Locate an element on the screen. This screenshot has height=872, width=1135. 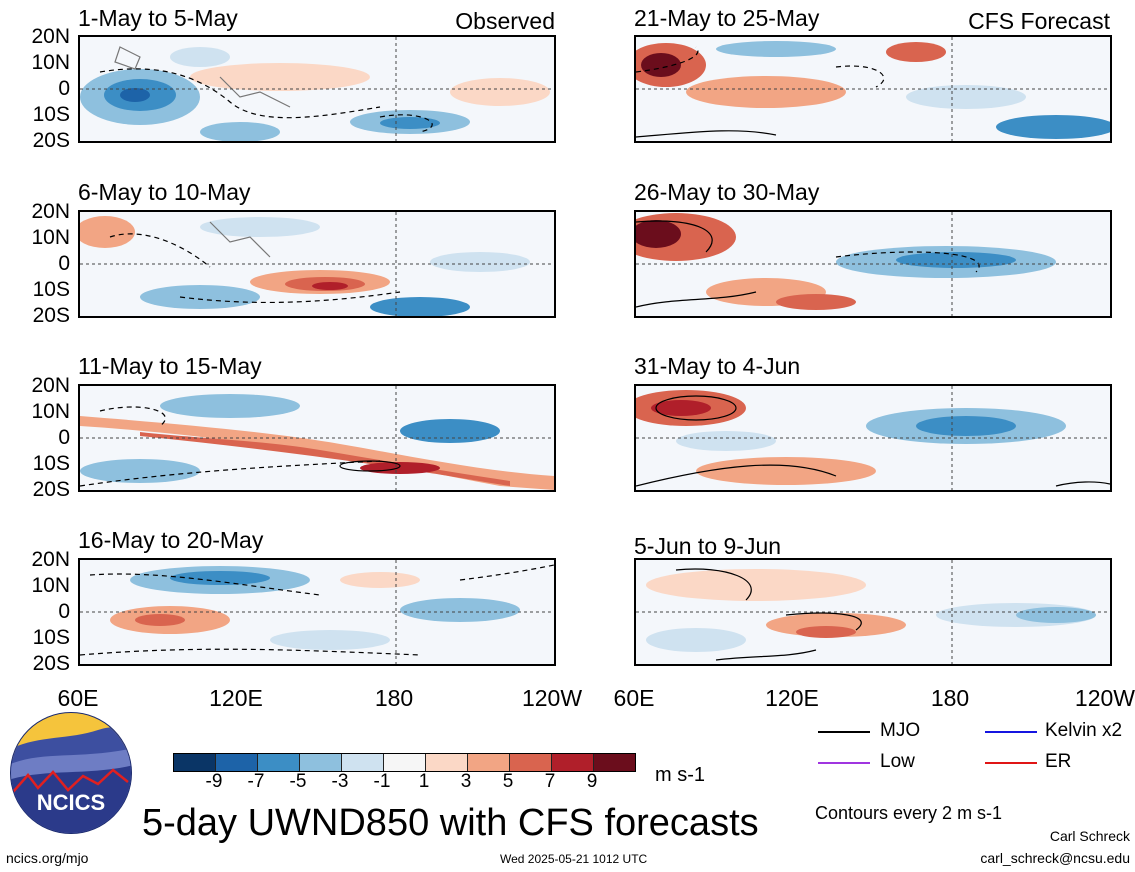
colorbar is located at coordinates (404, 762).